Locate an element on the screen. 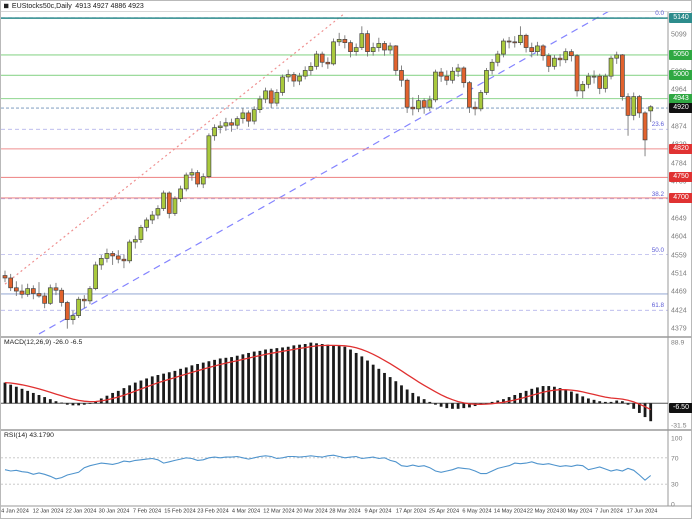  macd-scale-max: 88.9 is located at coordinates (678, 342).